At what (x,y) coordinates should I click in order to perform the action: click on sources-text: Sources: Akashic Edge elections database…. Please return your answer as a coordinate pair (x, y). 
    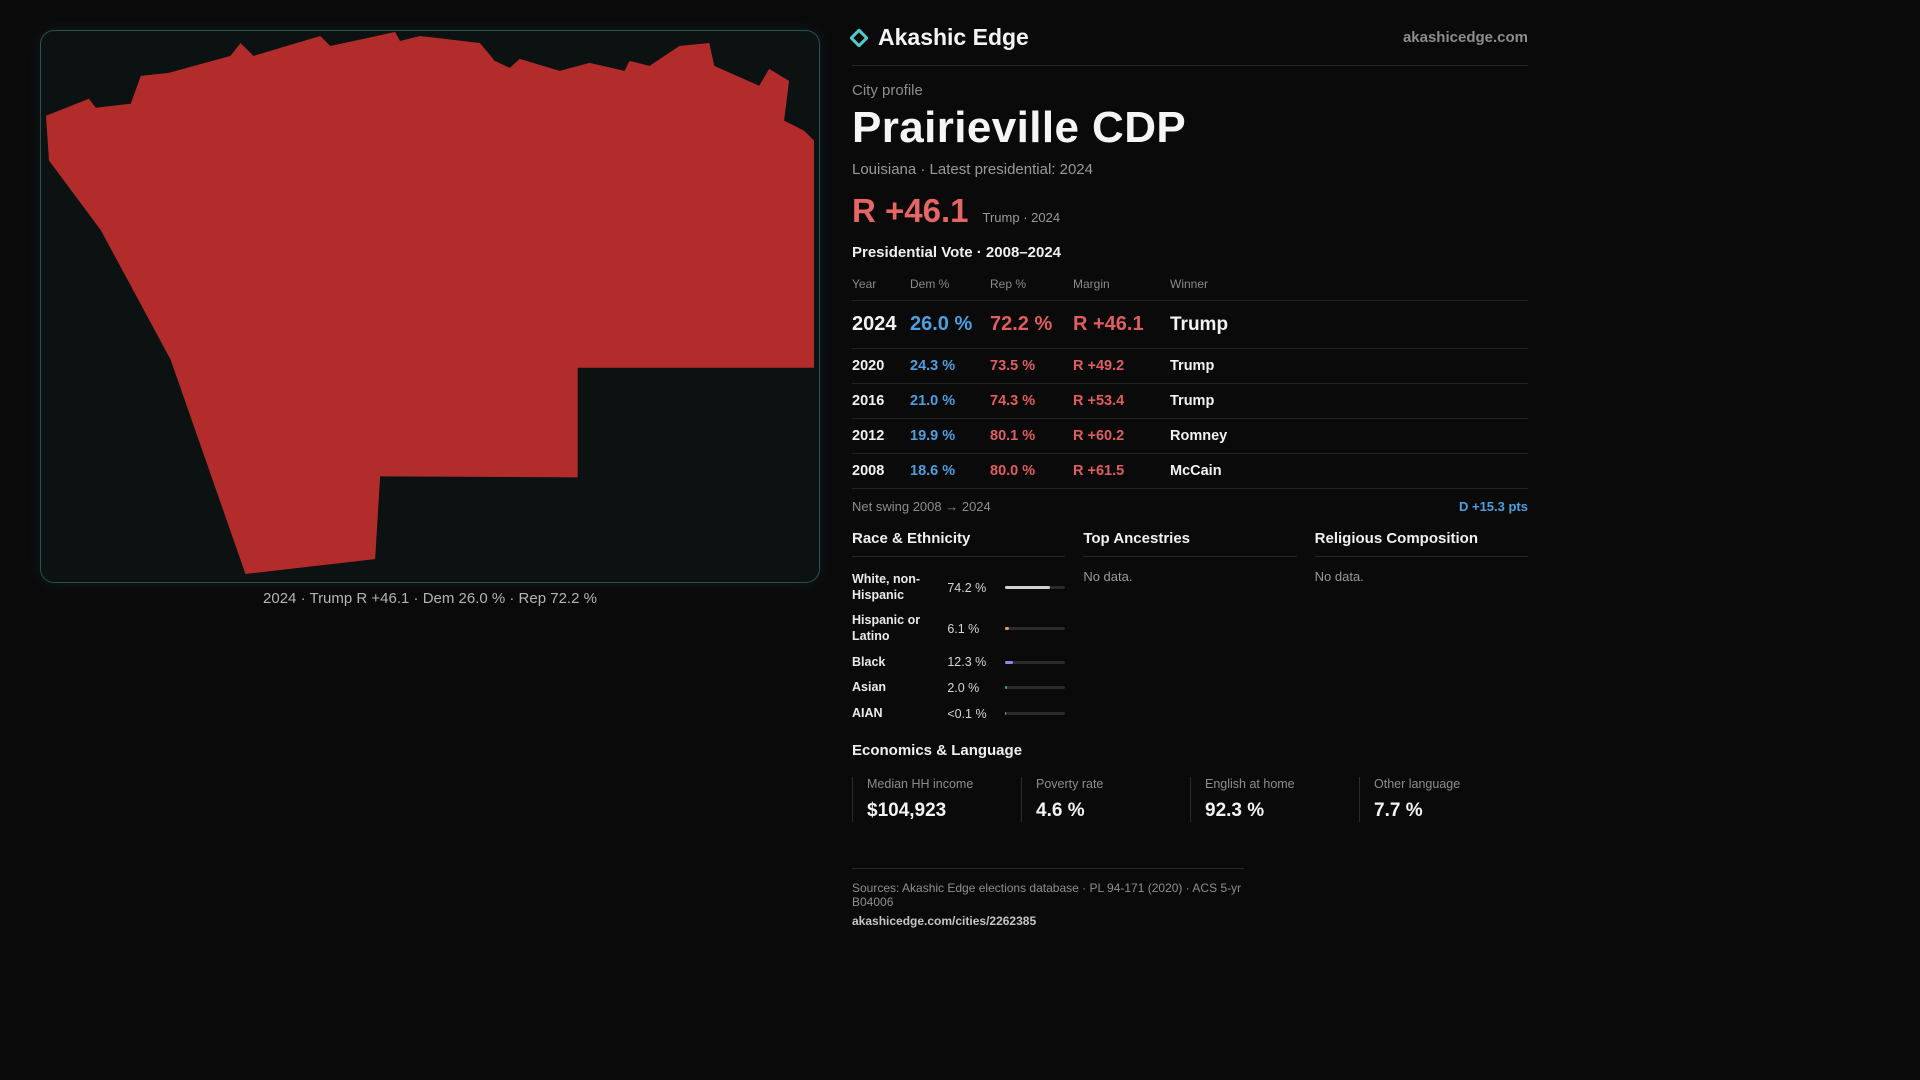
    Looking at the image, I should click on (1047, 895).